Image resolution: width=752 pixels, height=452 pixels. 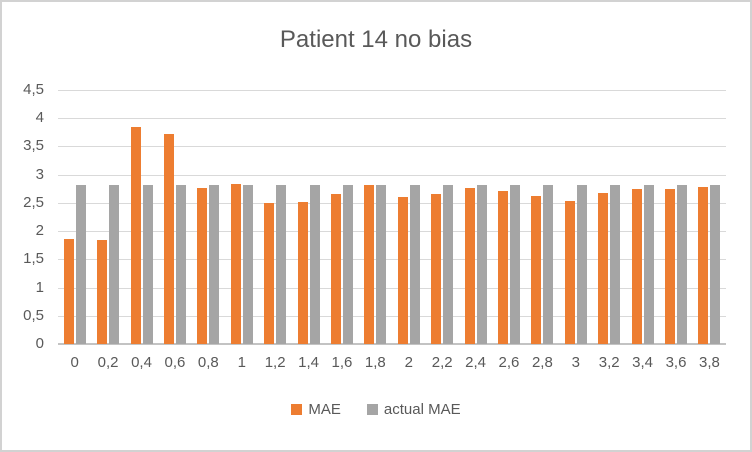 I want to click on legend-label-mae: MAE, so click(x=324, y=409).